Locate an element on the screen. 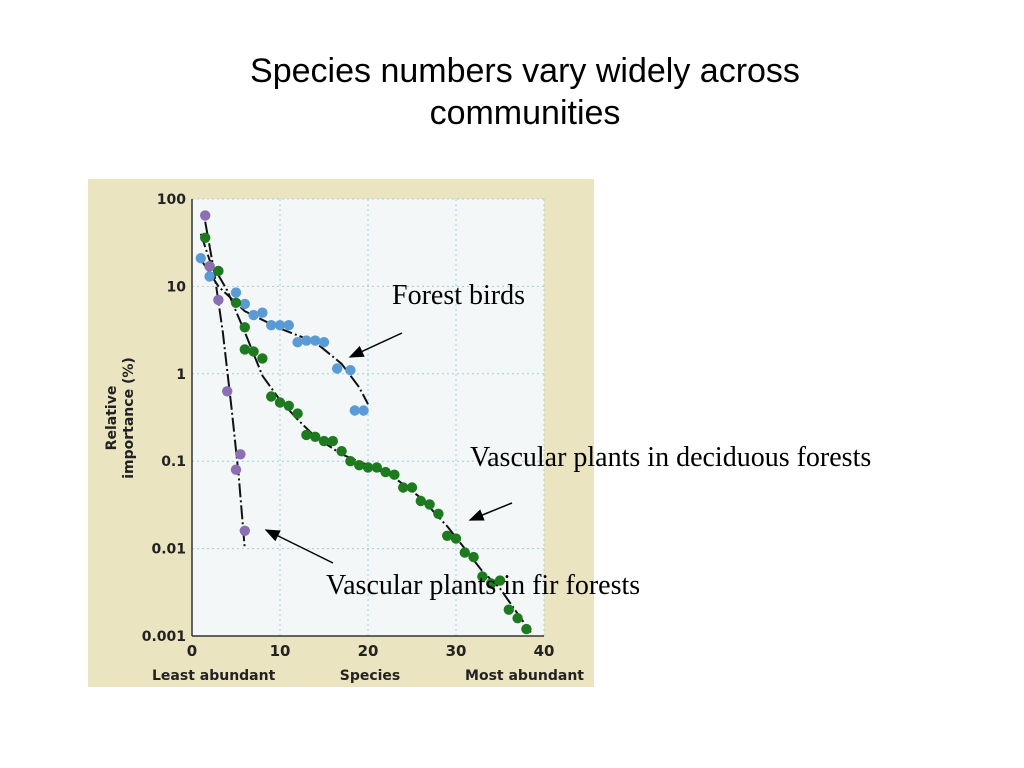  x-tick-label: 40 is located at coordinates (544, 651).